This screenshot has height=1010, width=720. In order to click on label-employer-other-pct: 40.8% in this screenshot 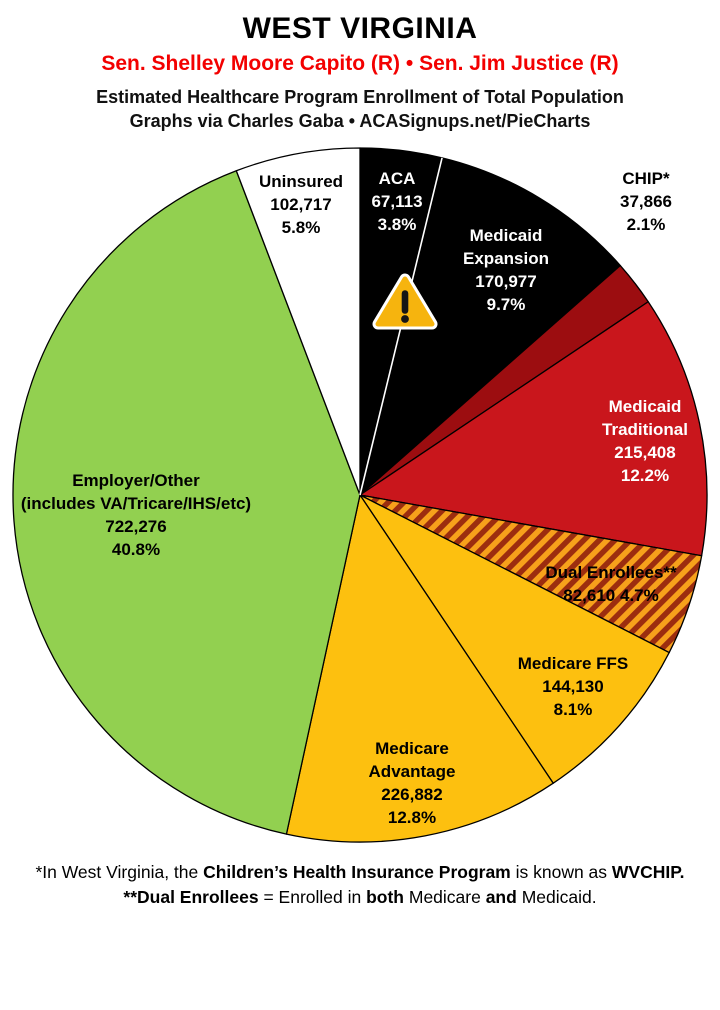, I will do `click(136, 549)`.